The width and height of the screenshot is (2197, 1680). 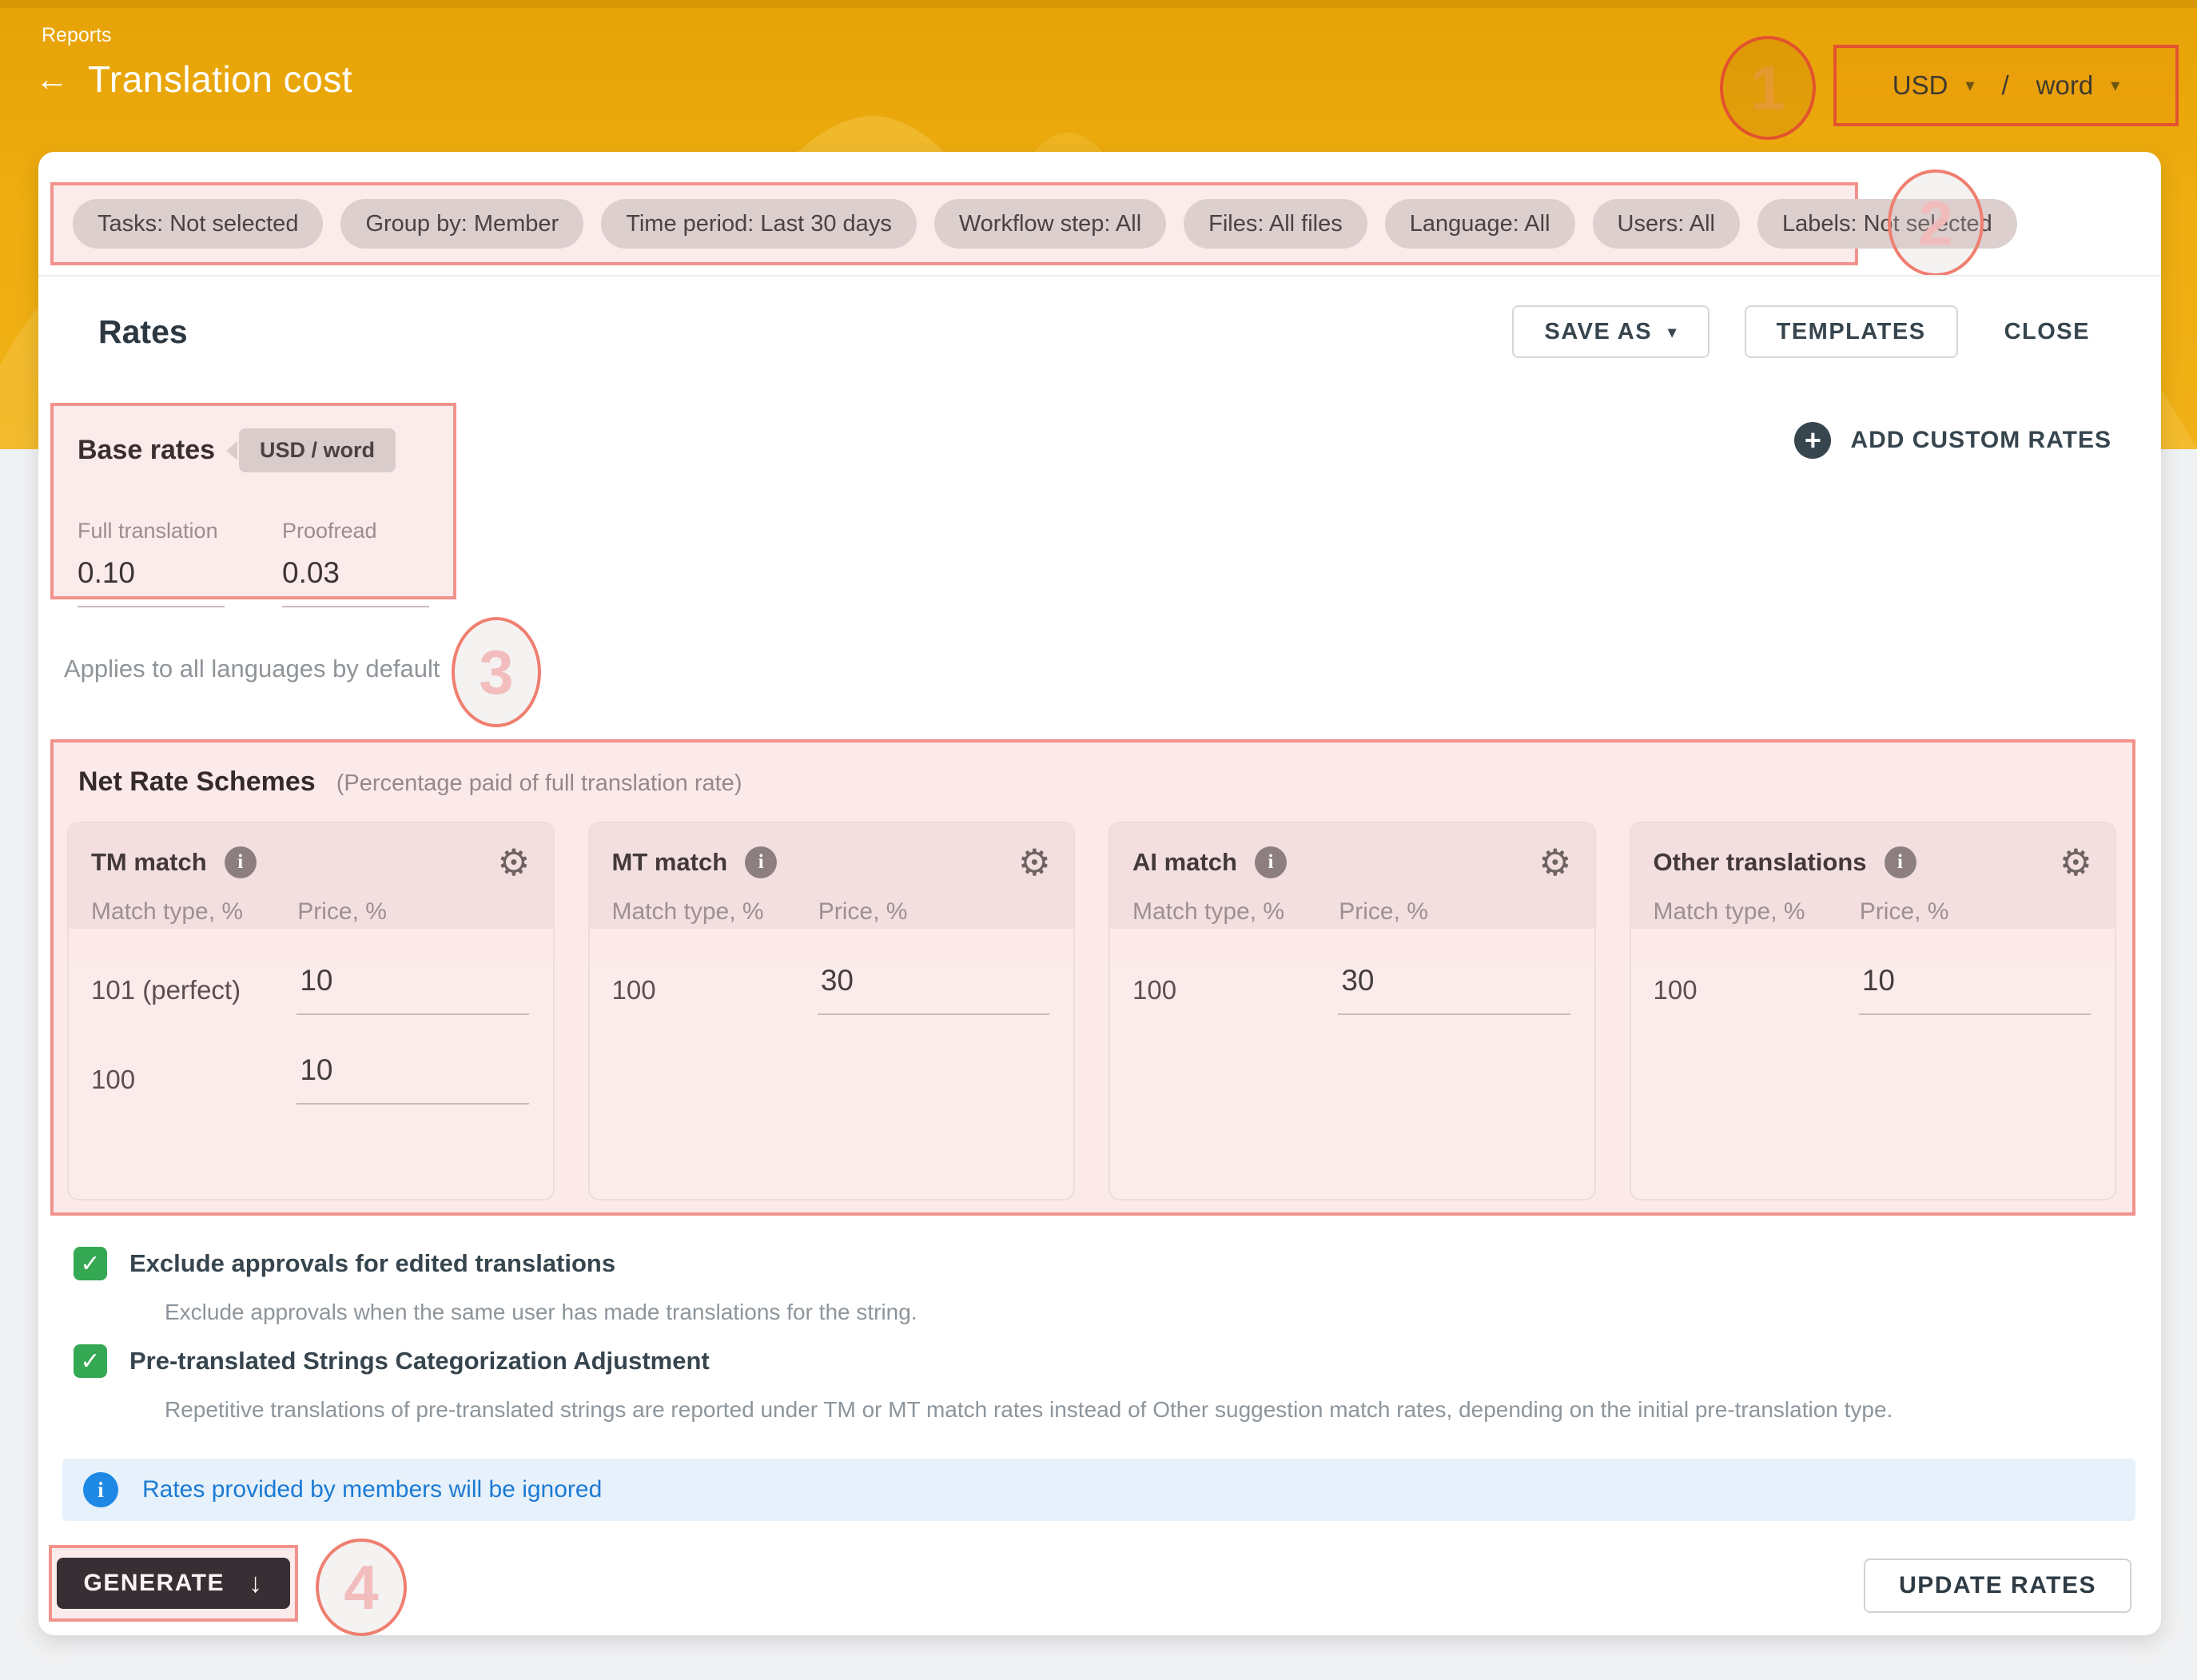 I want to click on filter-chip-workflow-step: Workflow step: All, so click(x=1050, y=224).